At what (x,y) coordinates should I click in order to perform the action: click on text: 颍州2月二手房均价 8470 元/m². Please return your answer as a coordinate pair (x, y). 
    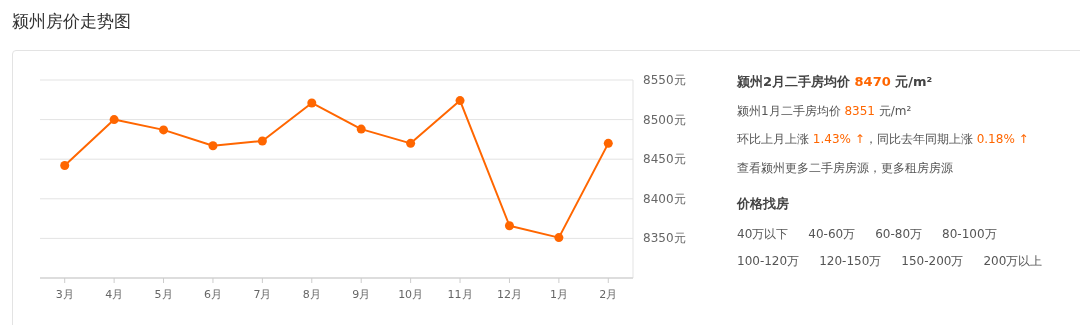
    Looking at the image, I should click on (835, 82).